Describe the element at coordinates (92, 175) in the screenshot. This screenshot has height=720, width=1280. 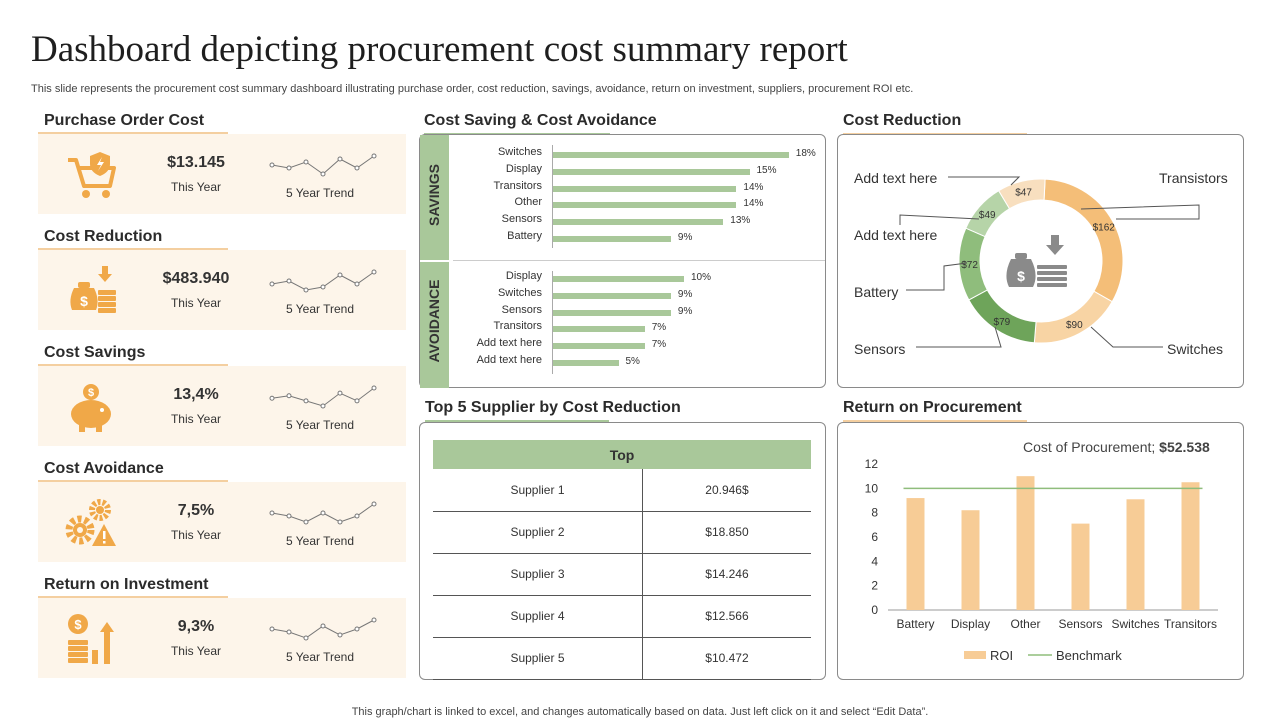
I see `cart-shield-icon` at that location.